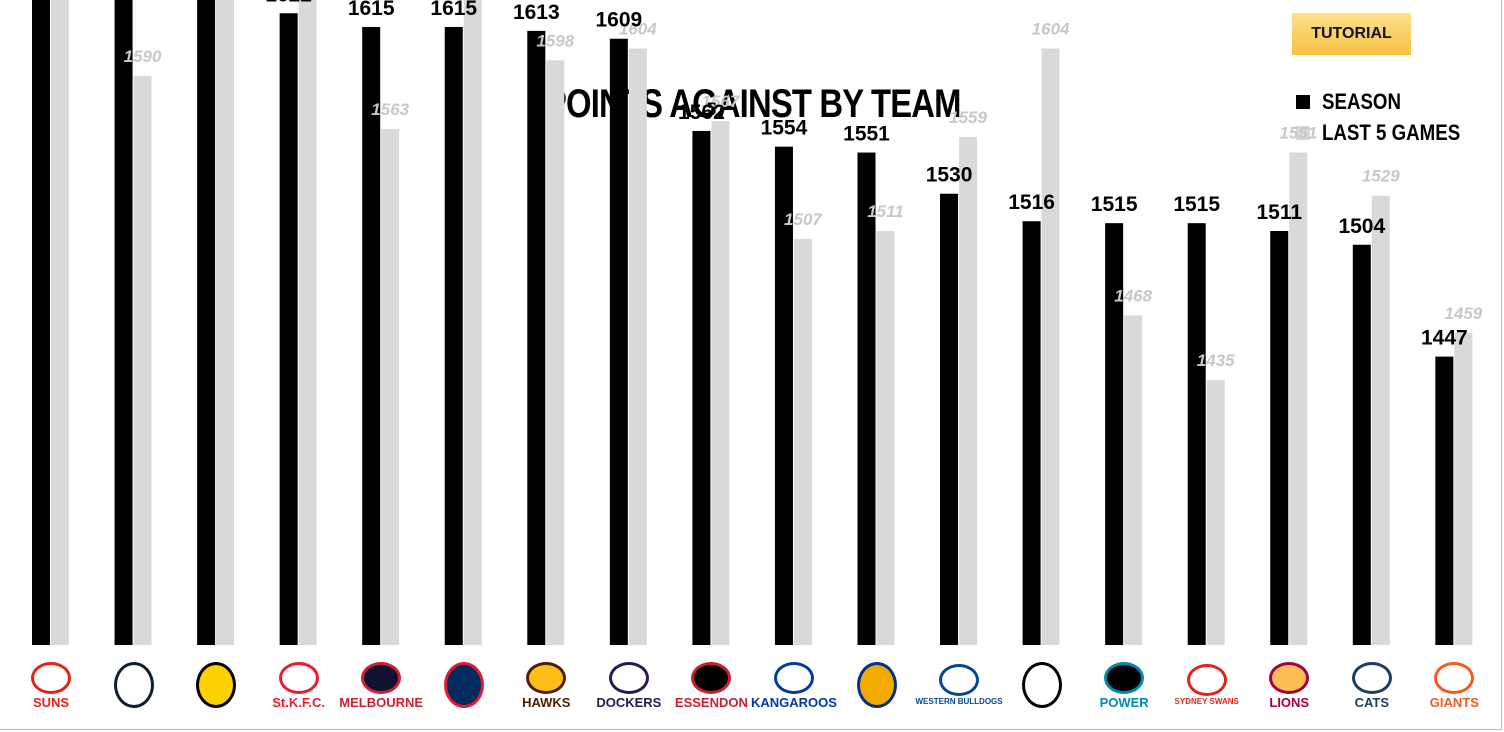 Image resolution: width=1504 pixels, height=732 pixels. I want to click on data-label-last-5-games: 1507, so click(803, 219).